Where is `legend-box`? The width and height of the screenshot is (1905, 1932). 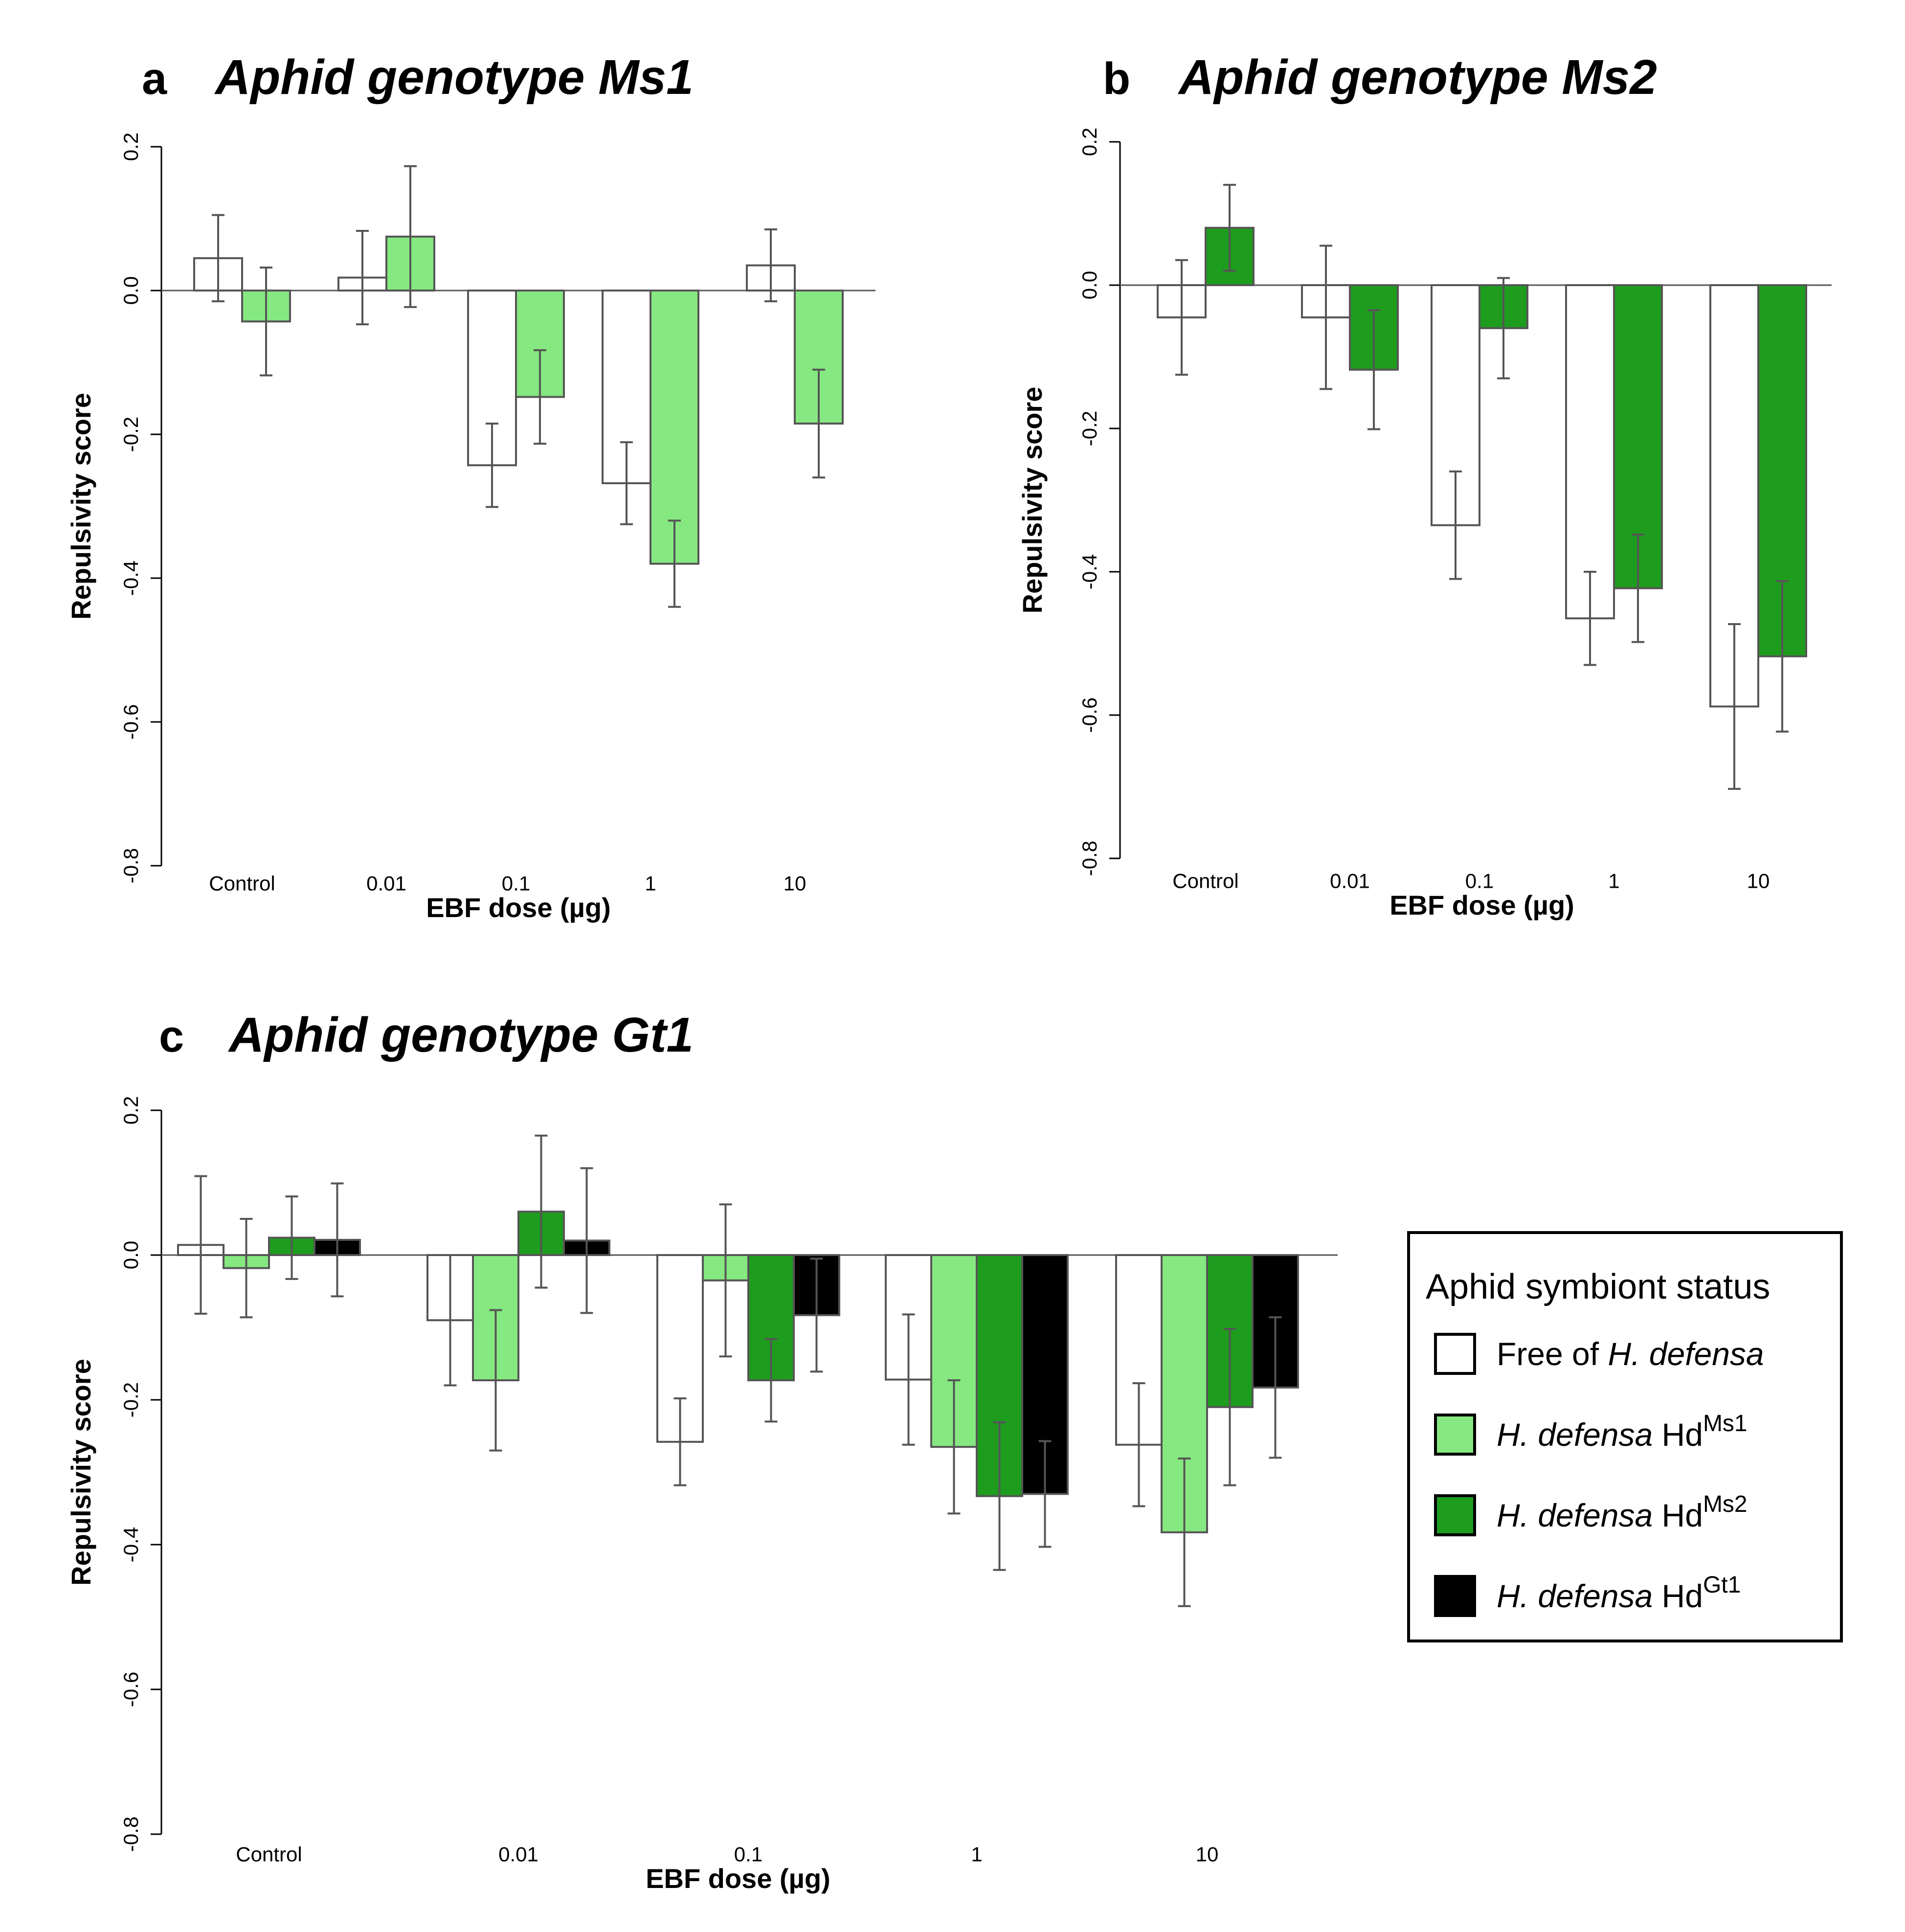
legend-box is located at coordinates (1625, 1436).